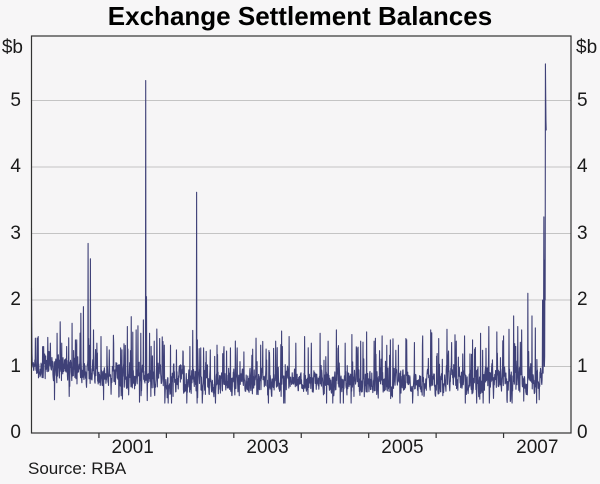 The image size is (600, 484). I want to click on x-tick-label: 2007, so click(537, 447).